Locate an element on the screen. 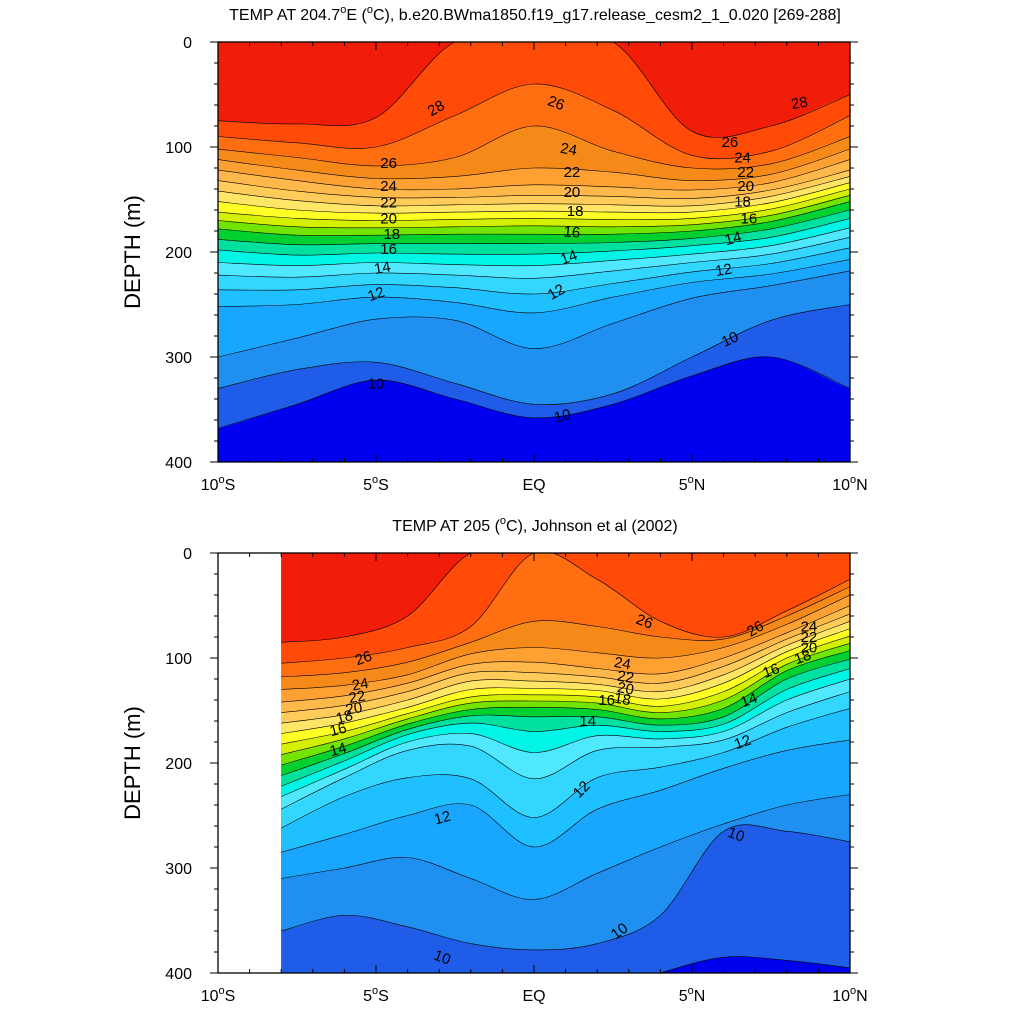 The image size is (1024, 1024). chart-title: TEMP AT 205 (oC), Johnson et al (2002) is located at coordinates (534, 525).